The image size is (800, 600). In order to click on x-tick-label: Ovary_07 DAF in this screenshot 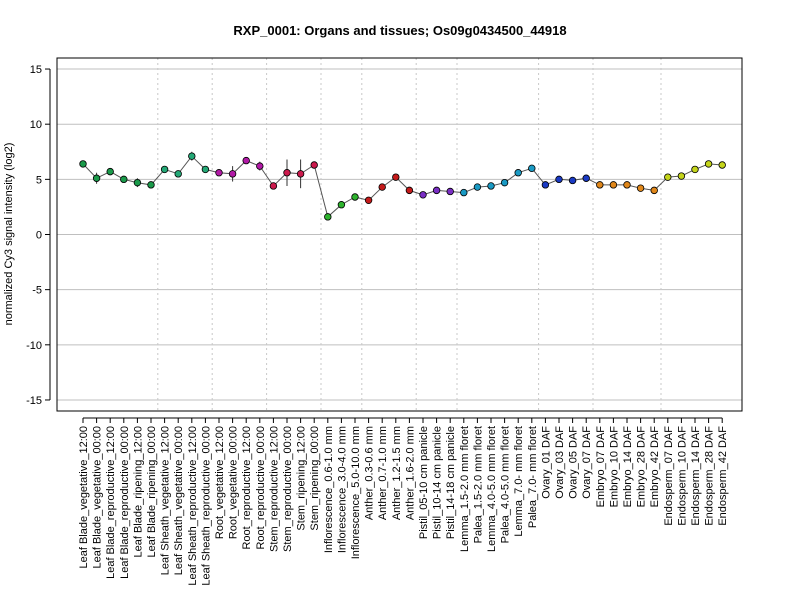, I will do `click(587, 462)`.